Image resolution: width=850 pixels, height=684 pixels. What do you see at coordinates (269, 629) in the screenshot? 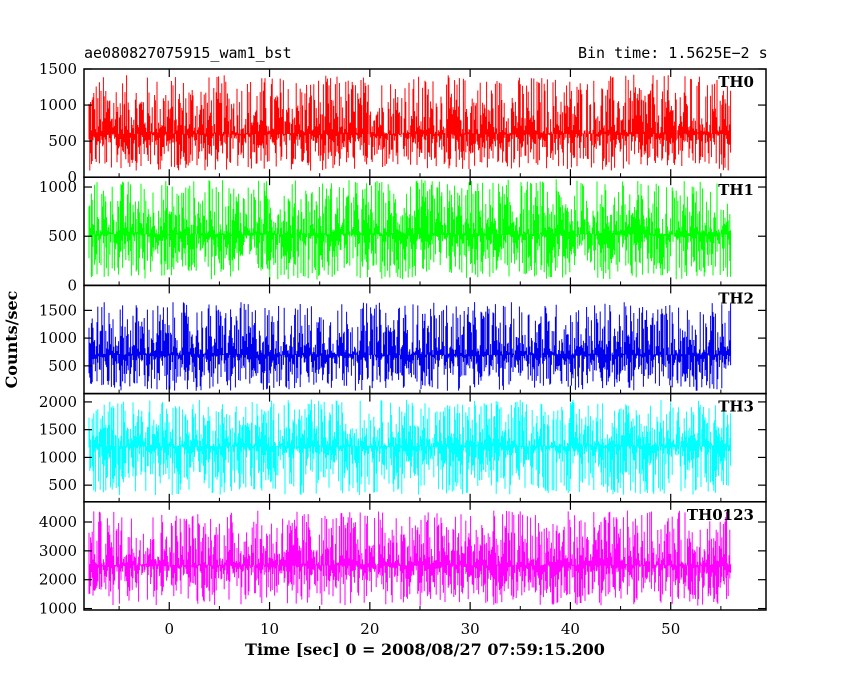
I see `xtick-label: 10` at bounding box center [269, 629].